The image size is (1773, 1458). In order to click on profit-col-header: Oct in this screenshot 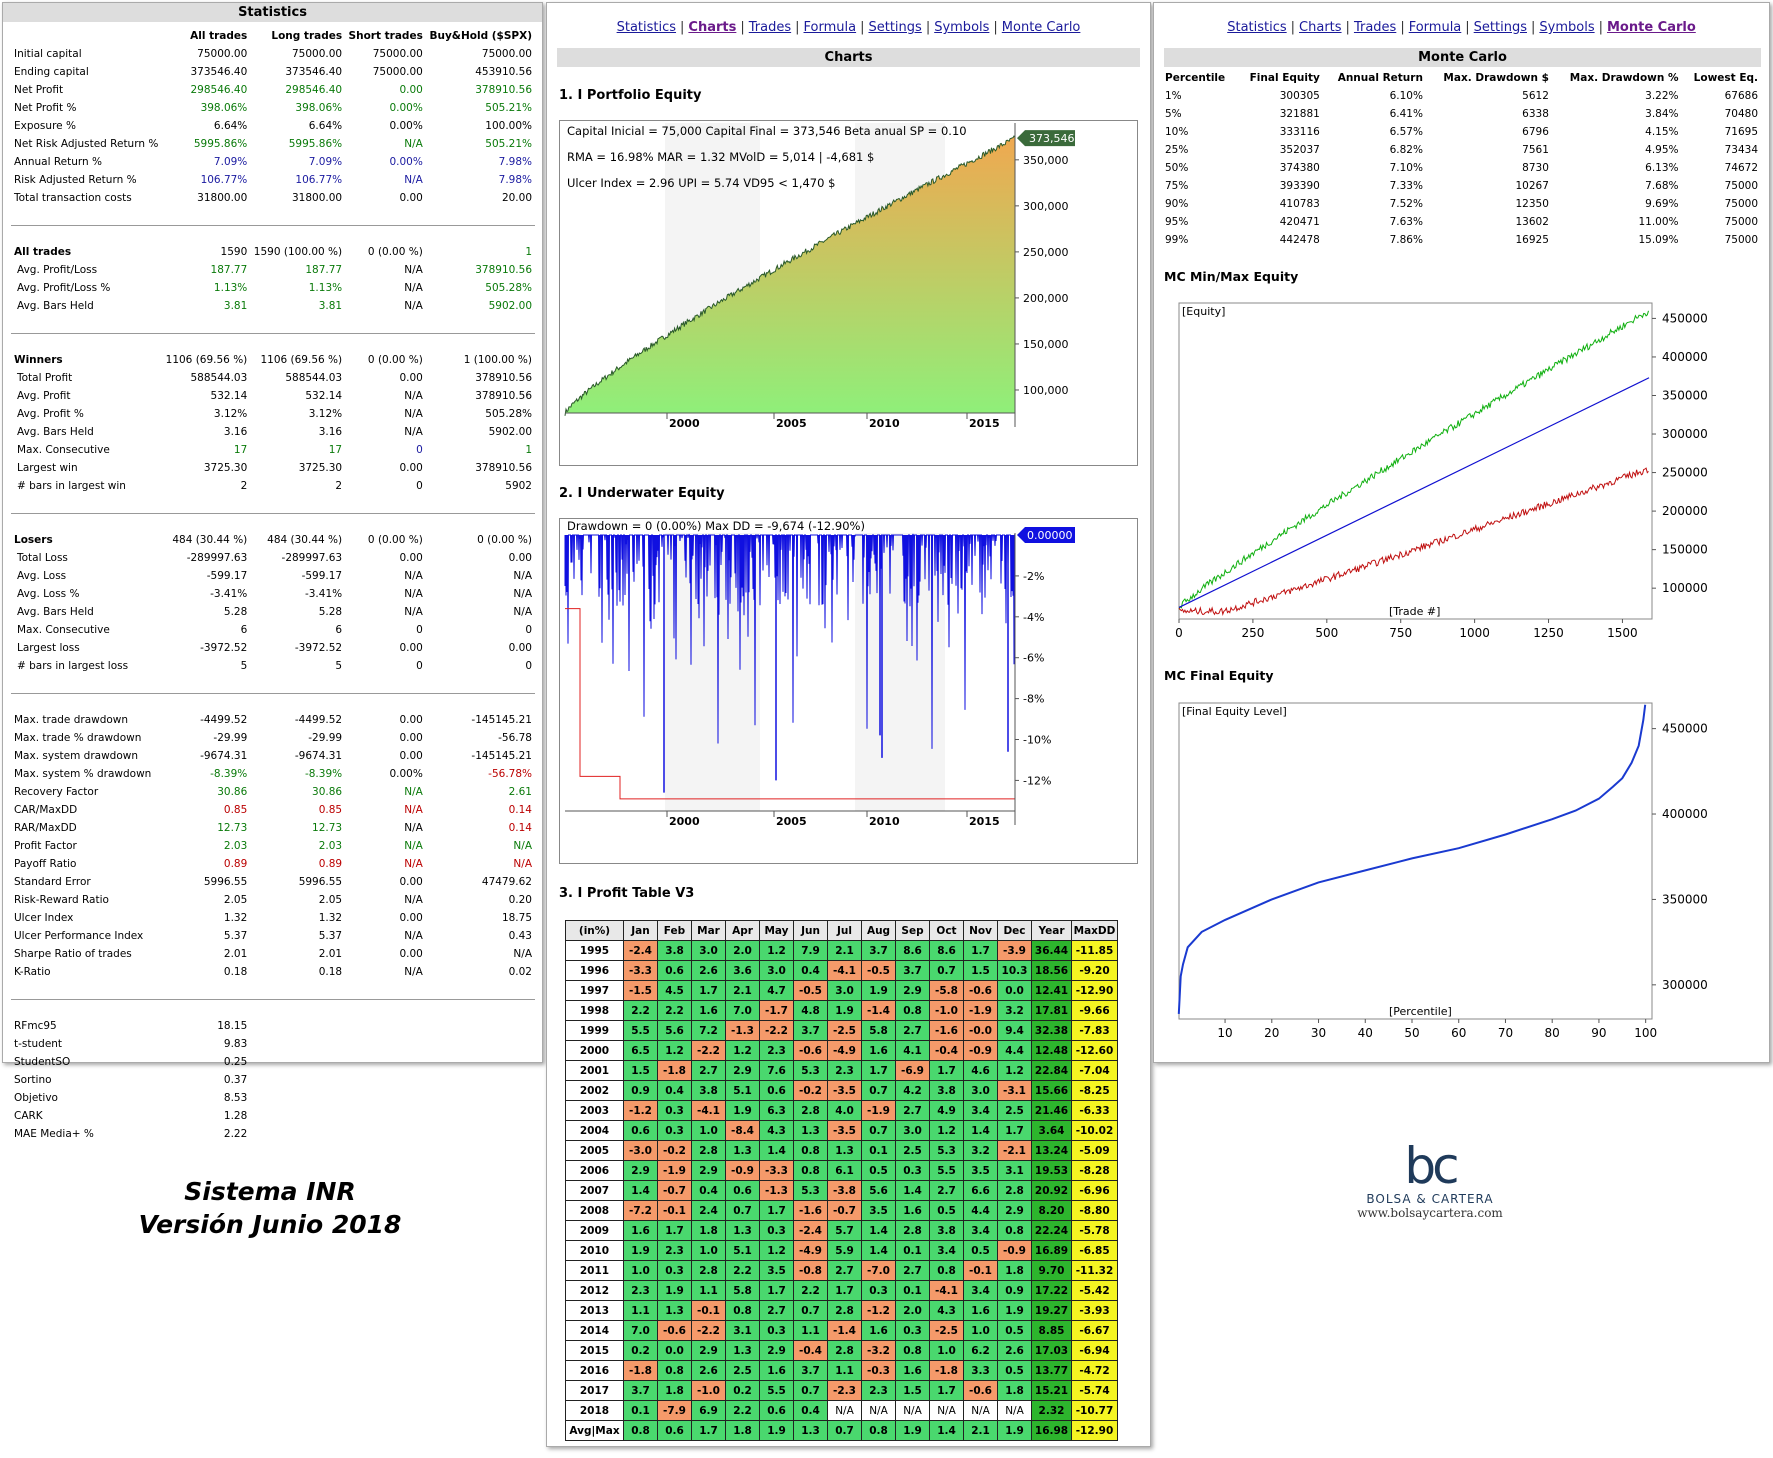, I will do `click(946, 930)`.